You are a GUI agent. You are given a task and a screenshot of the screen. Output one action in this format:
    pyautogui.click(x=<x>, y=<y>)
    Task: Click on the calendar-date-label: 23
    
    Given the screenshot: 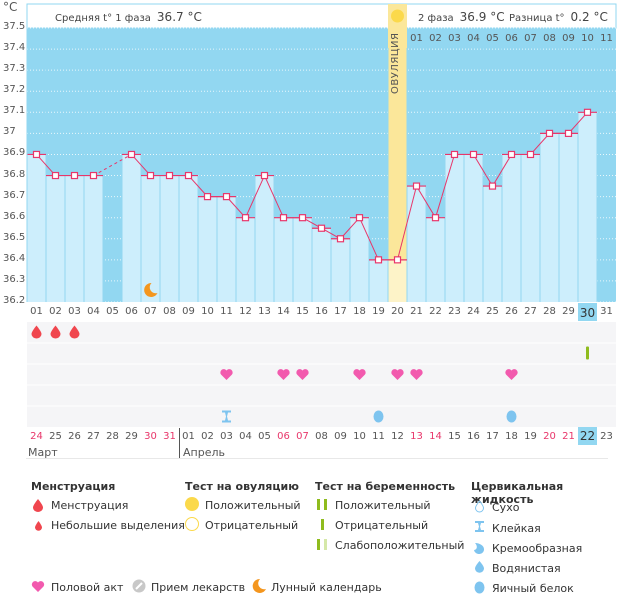 What is the action you would take?
    pyautogui.click(x=606, y=436)
    